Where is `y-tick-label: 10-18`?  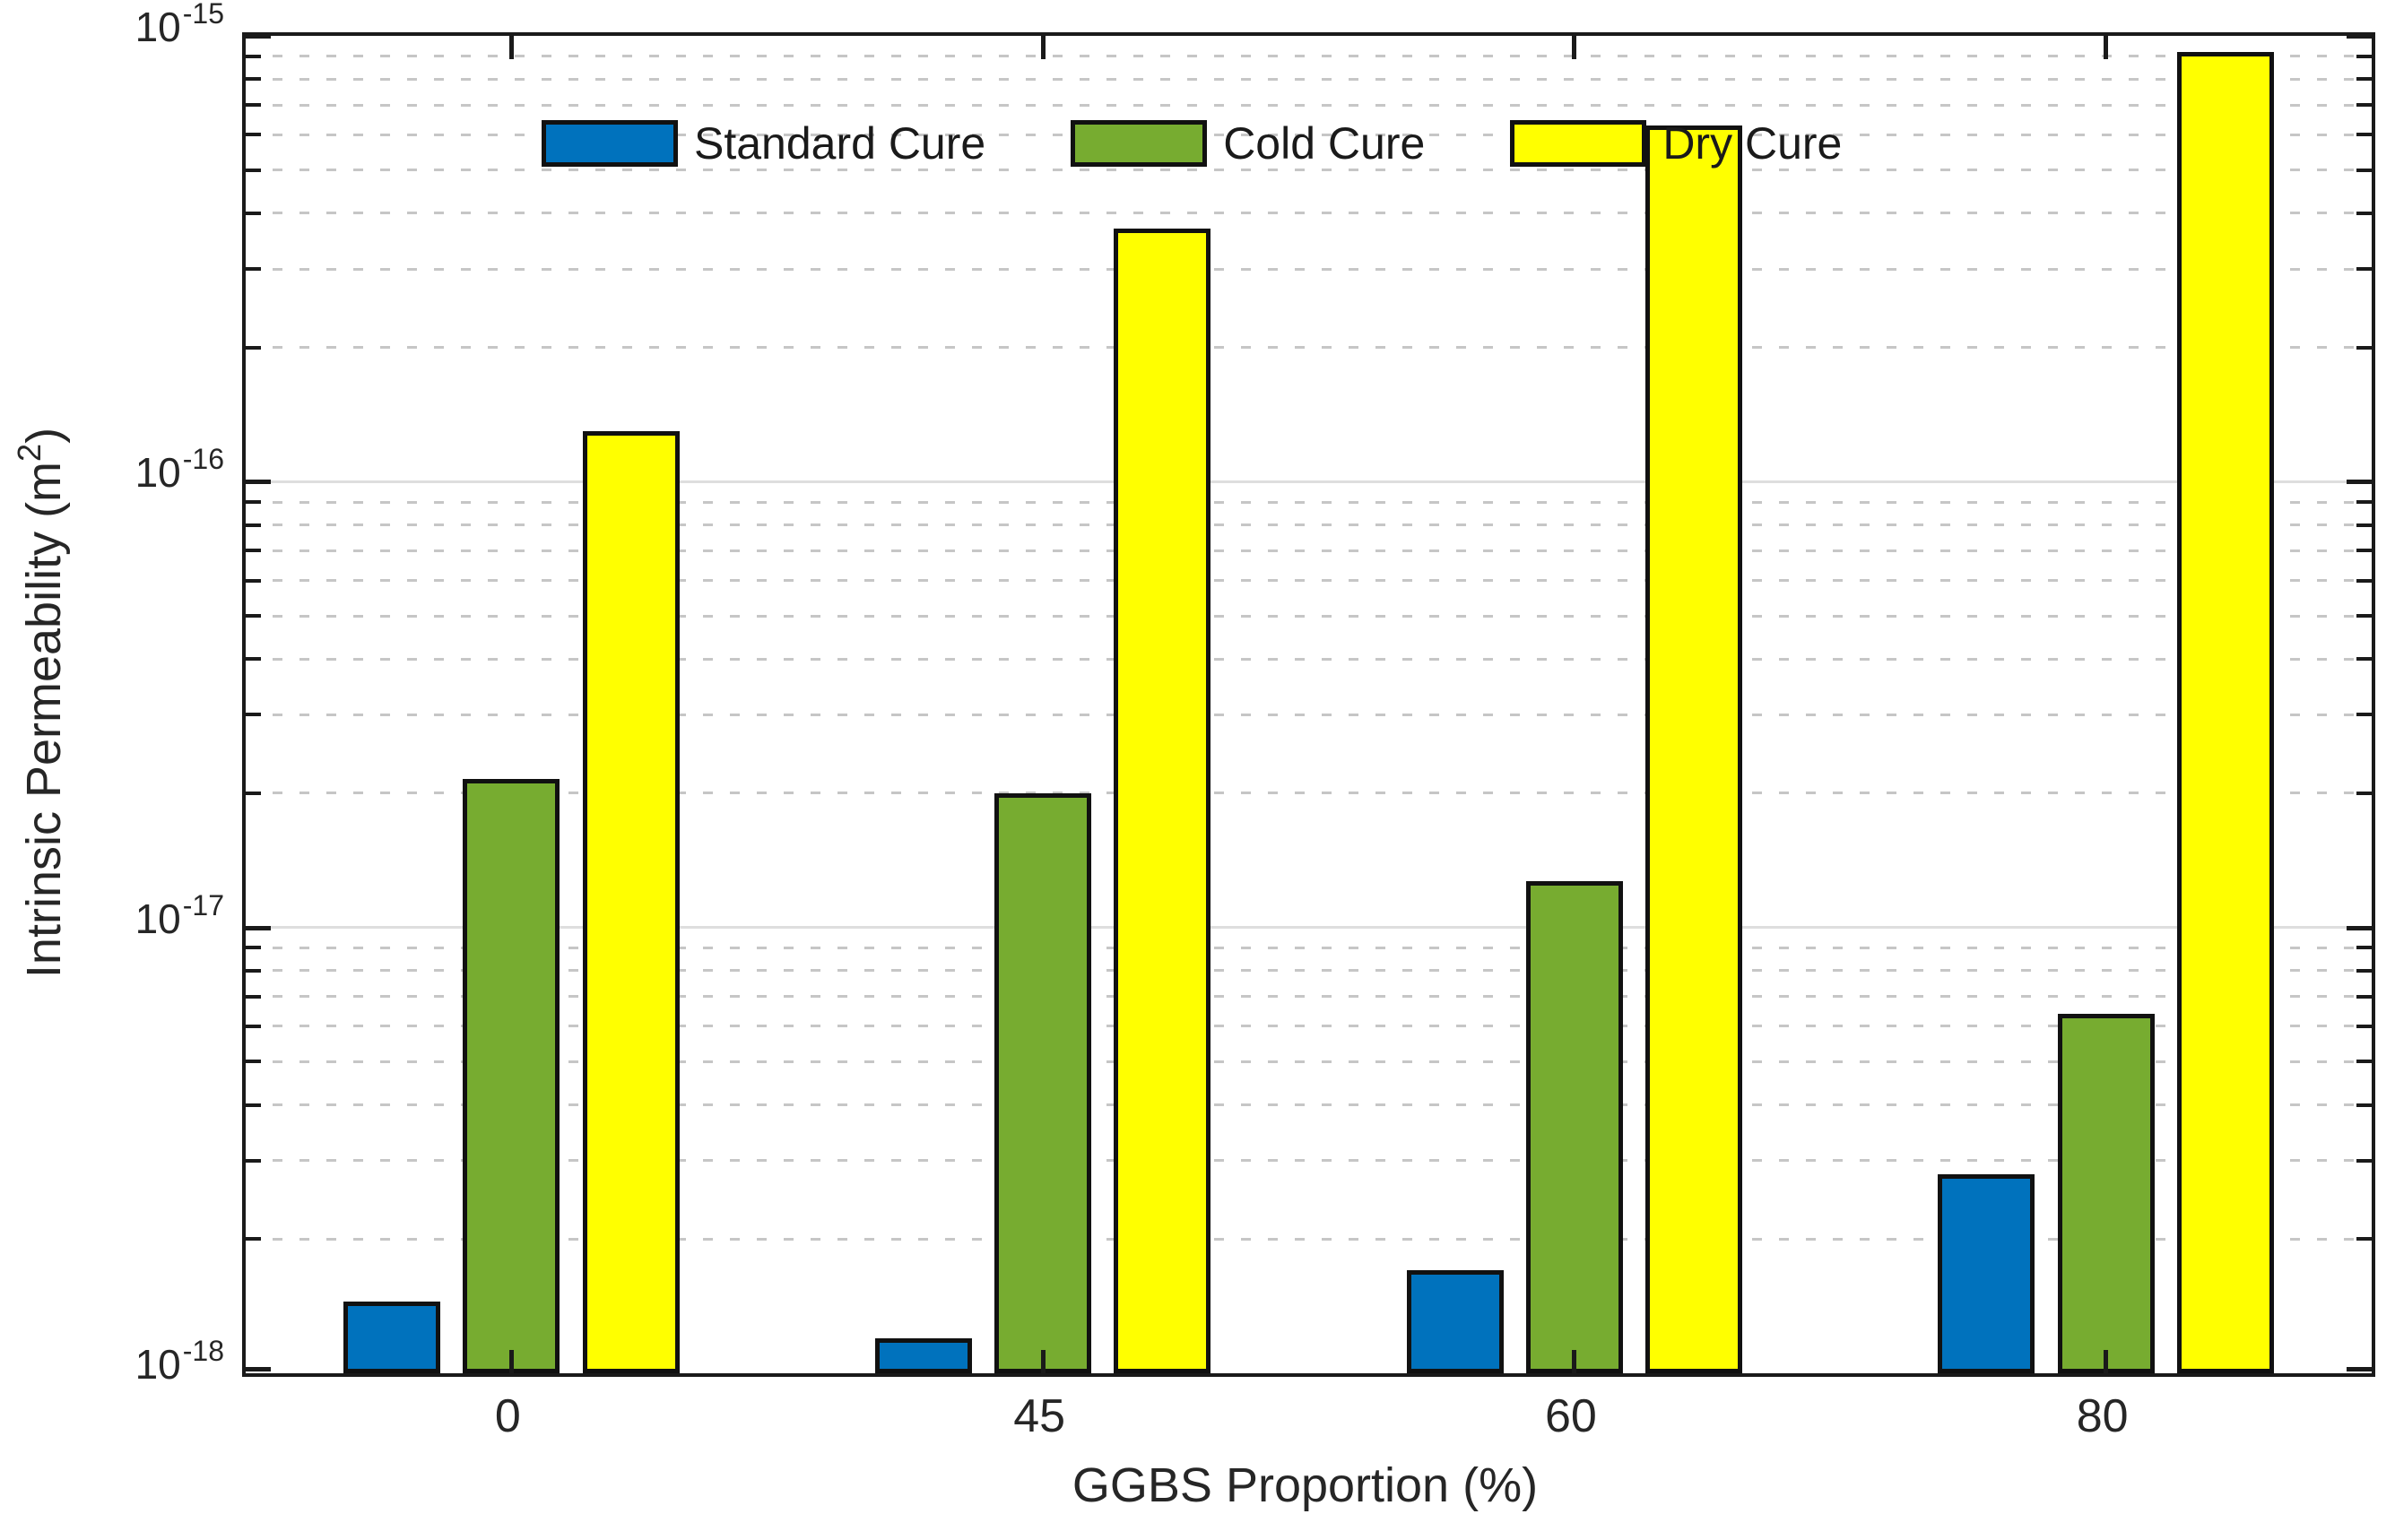 y-tick-label: 10-18 is located at coordinates (112, 1363).